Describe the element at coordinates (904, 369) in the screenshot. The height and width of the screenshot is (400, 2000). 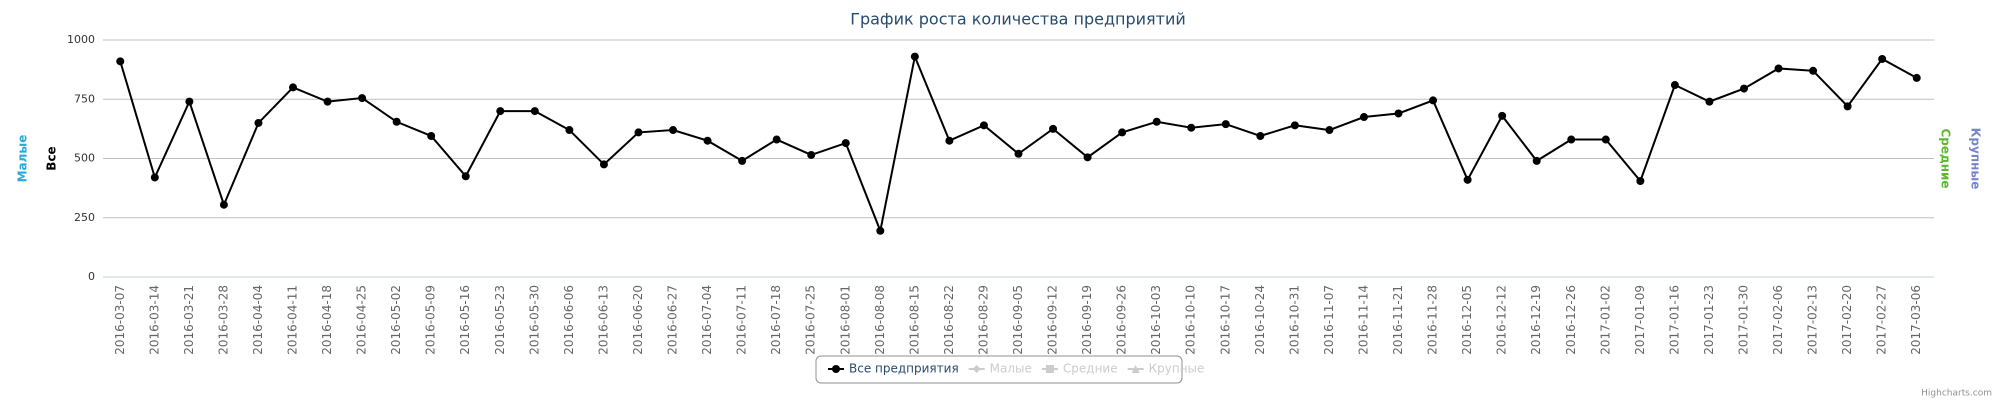
I see `legend-item: Все предприятия` at that location.